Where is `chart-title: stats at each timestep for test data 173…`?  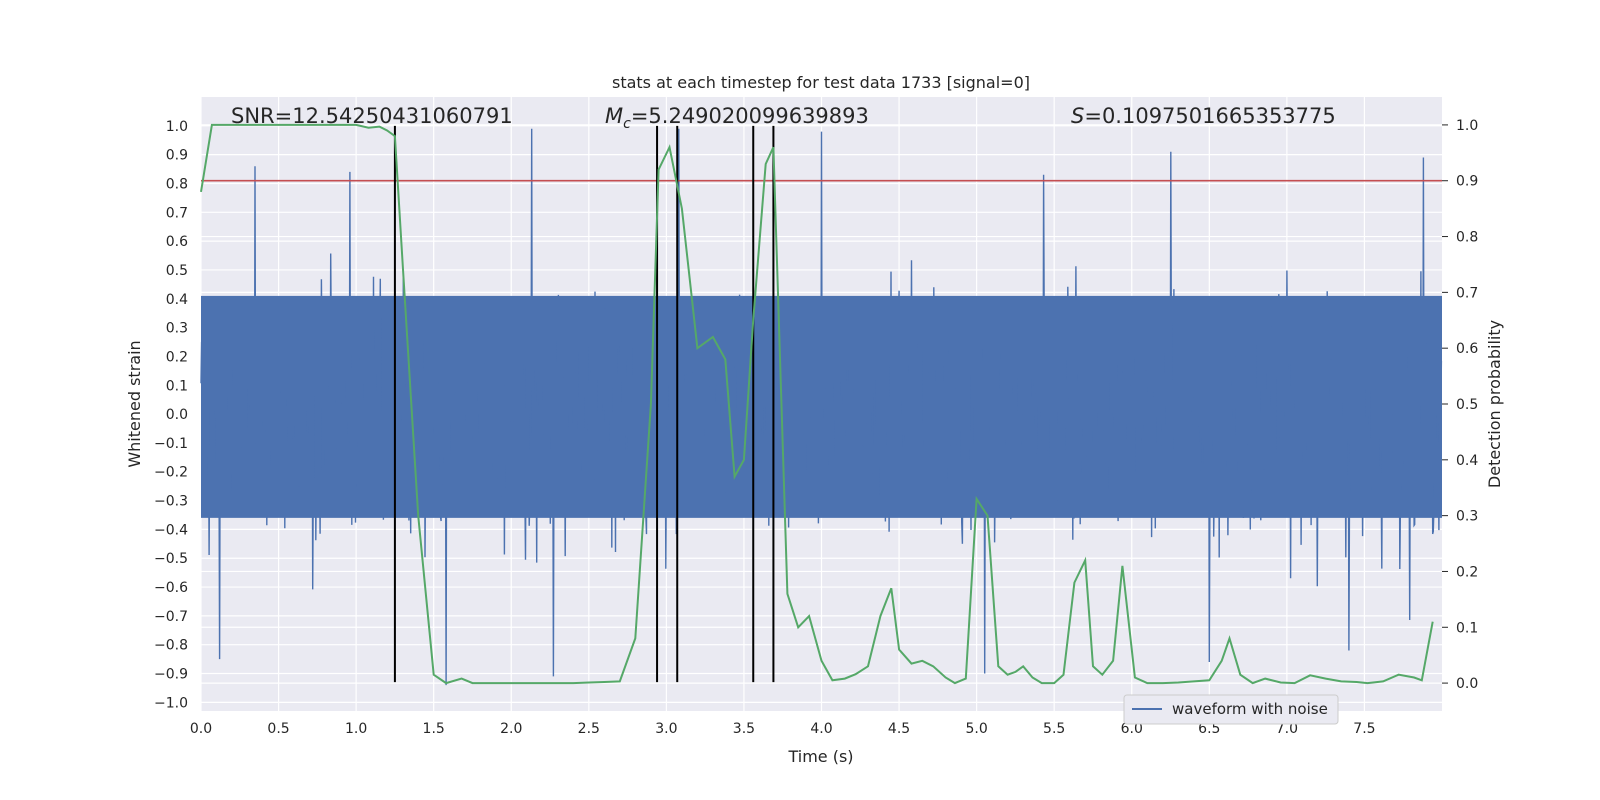
chart-title: stats at each timestep for test data 173… is located at coordinates (821, 82).